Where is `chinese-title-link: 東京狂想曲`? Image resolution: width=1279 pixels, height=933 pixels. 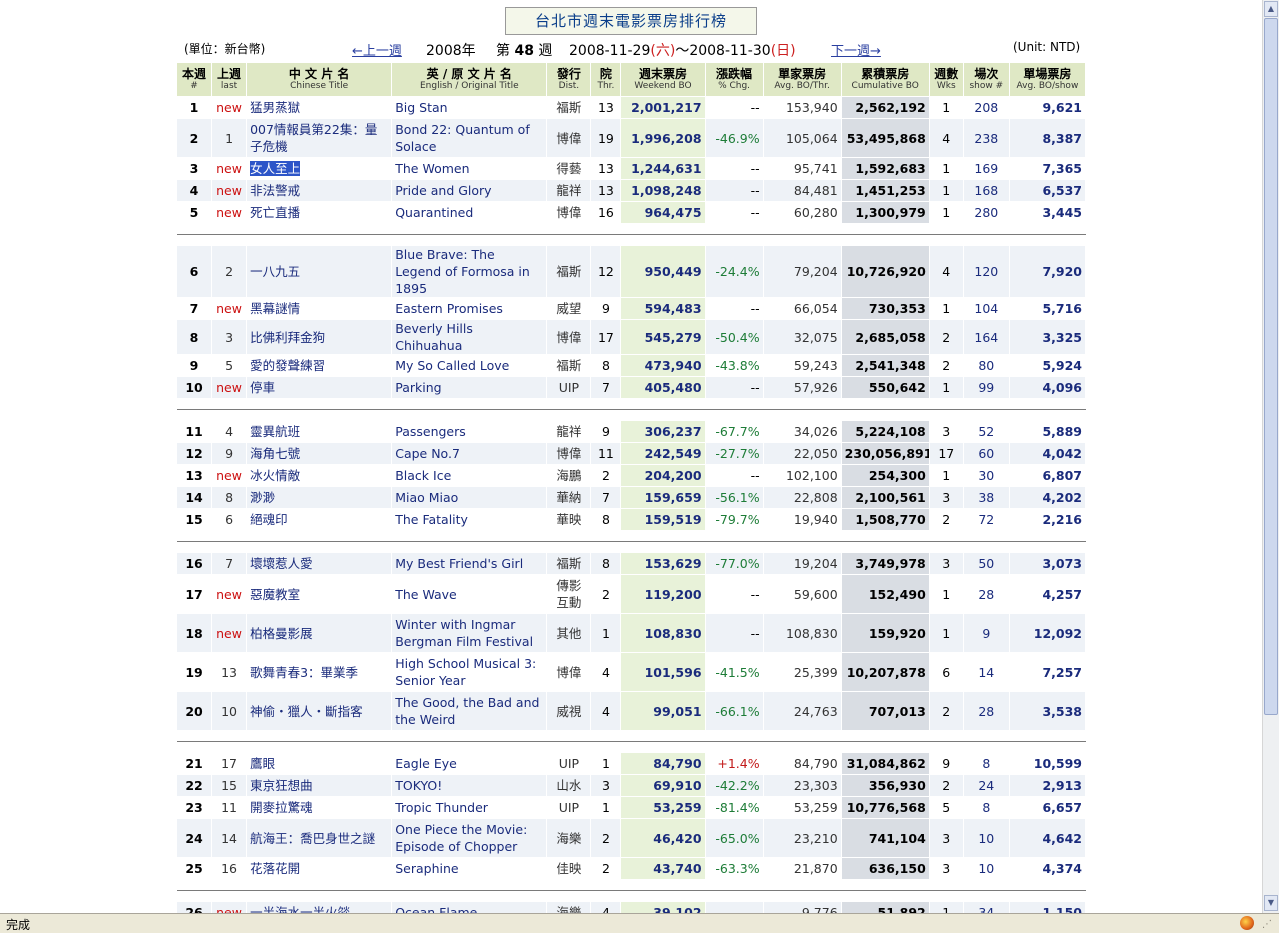 chinese-title-link: 東京狂想曲 is located at coordinates (319, 785).